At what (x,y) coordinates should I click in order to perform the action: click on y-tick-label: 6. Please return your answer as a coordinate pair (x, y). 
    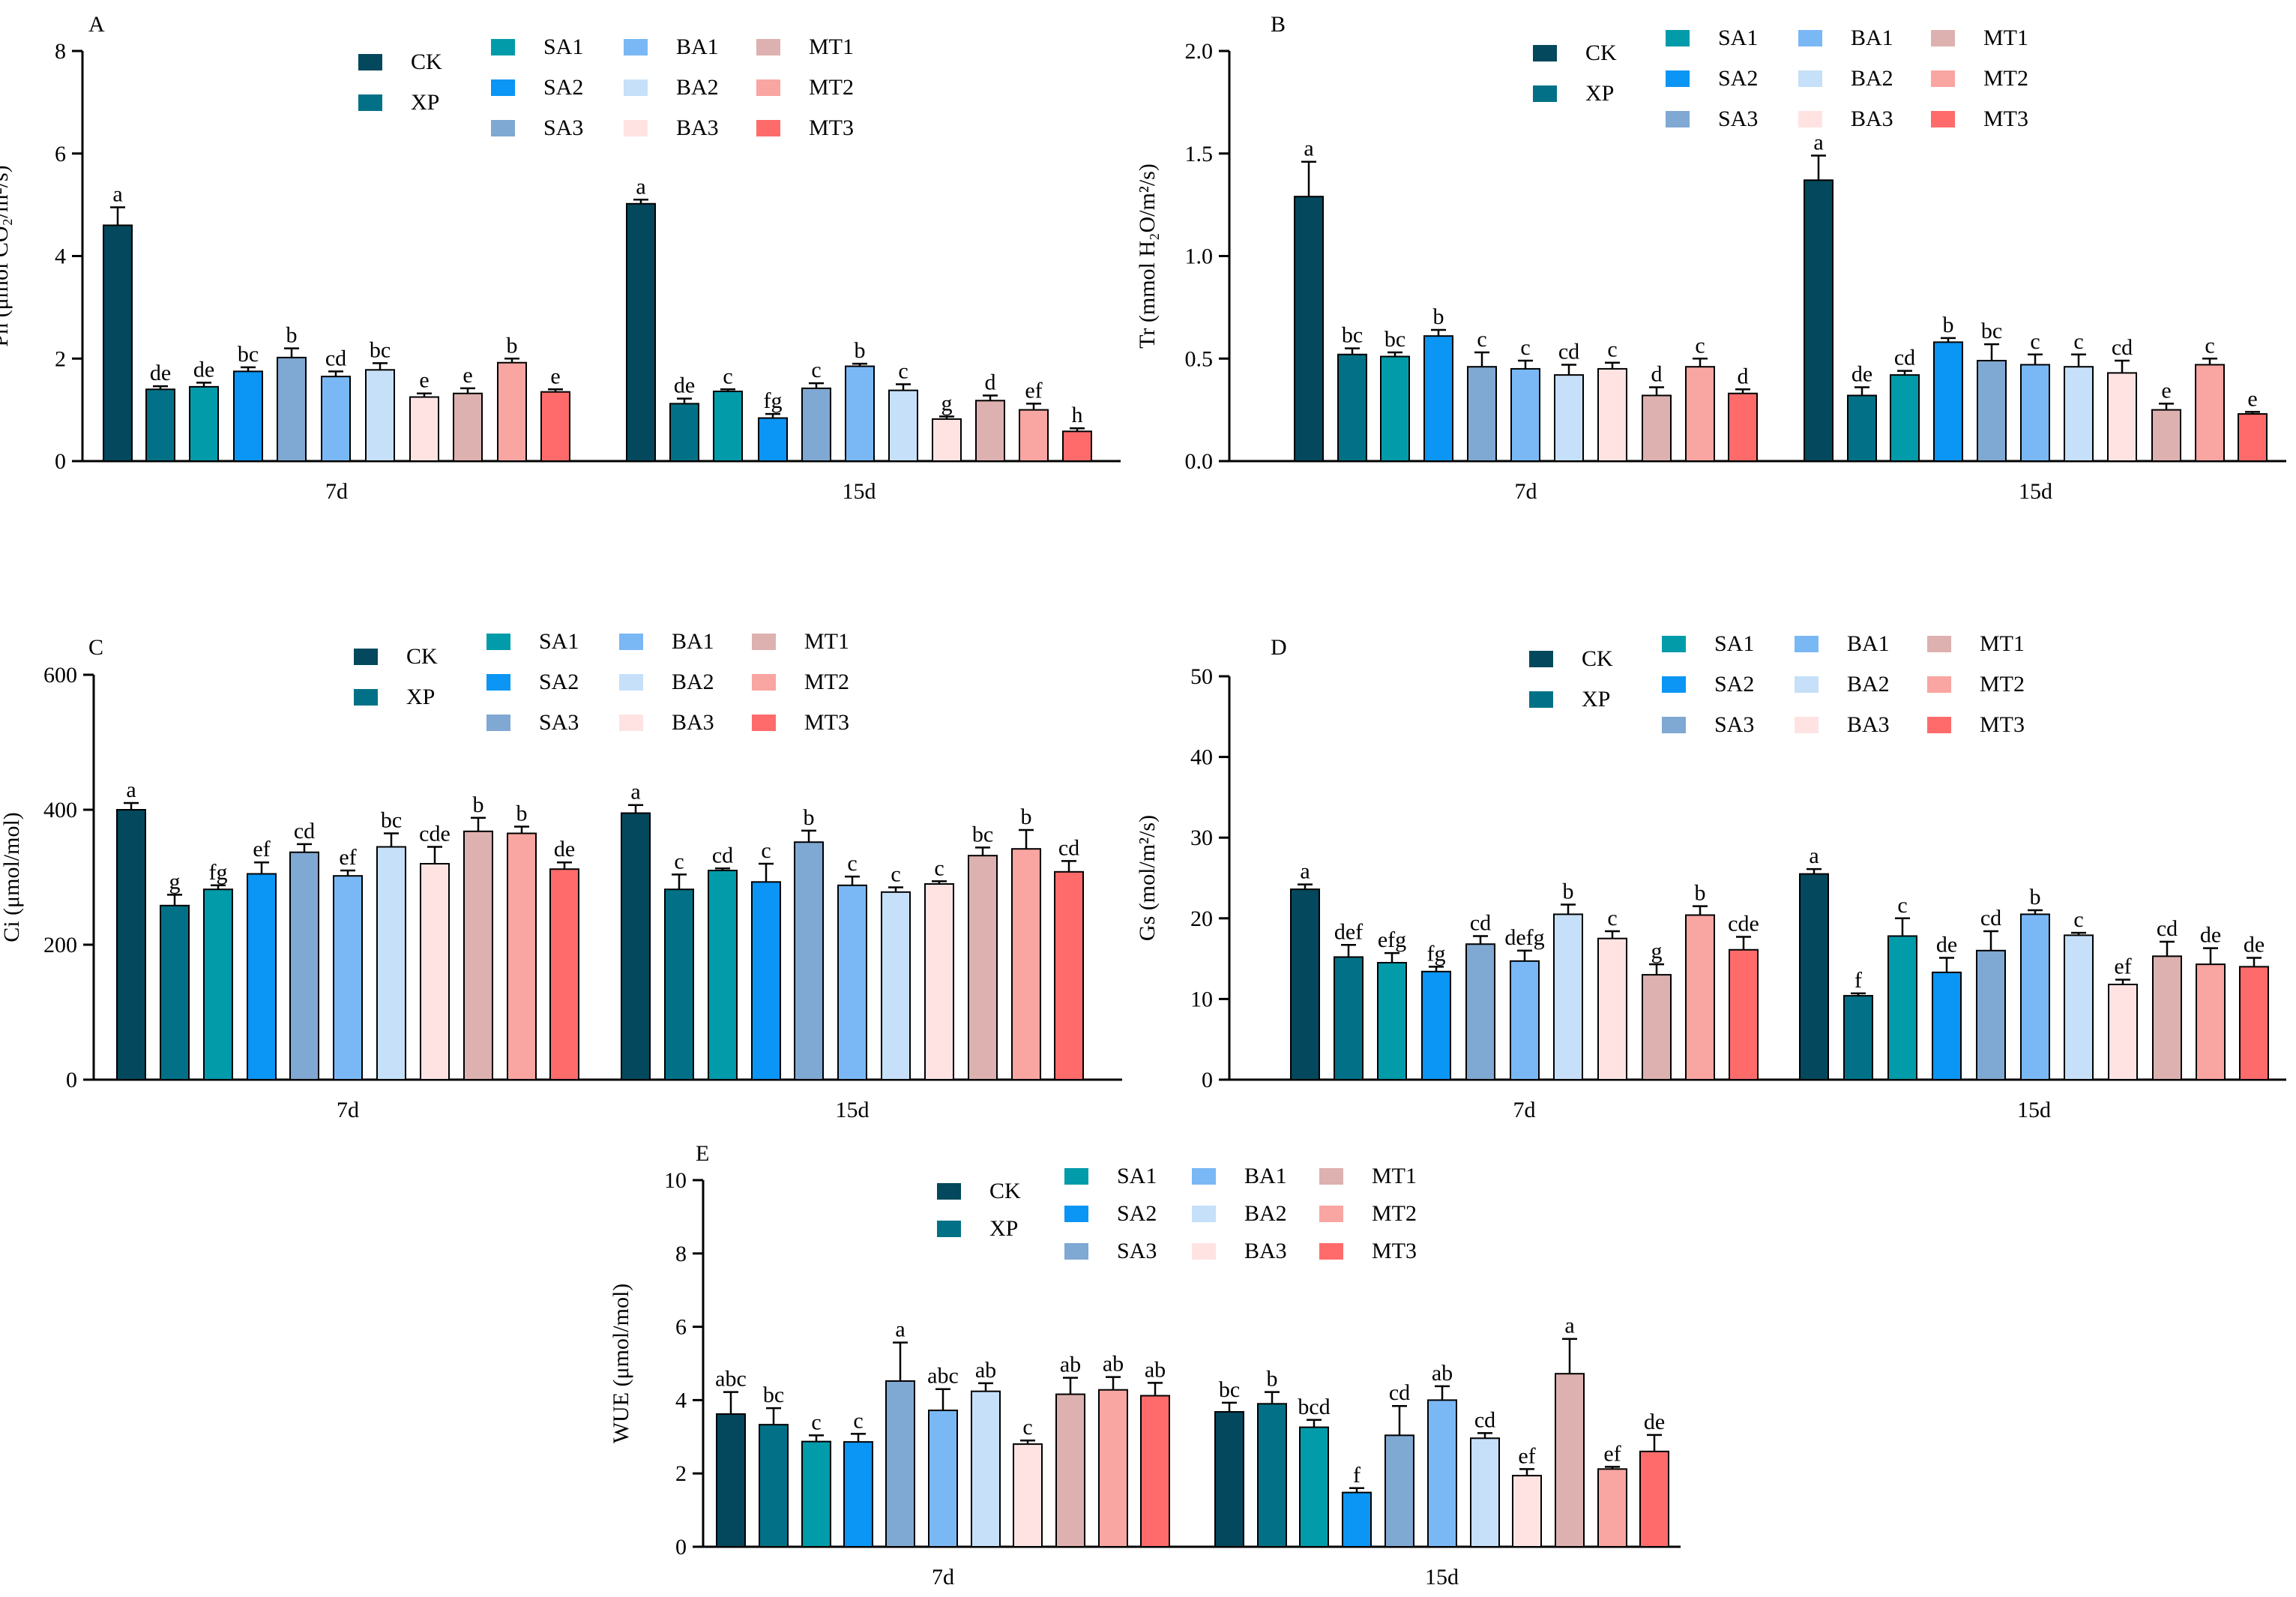
    Looking at the image, I should click on (681, 1327).